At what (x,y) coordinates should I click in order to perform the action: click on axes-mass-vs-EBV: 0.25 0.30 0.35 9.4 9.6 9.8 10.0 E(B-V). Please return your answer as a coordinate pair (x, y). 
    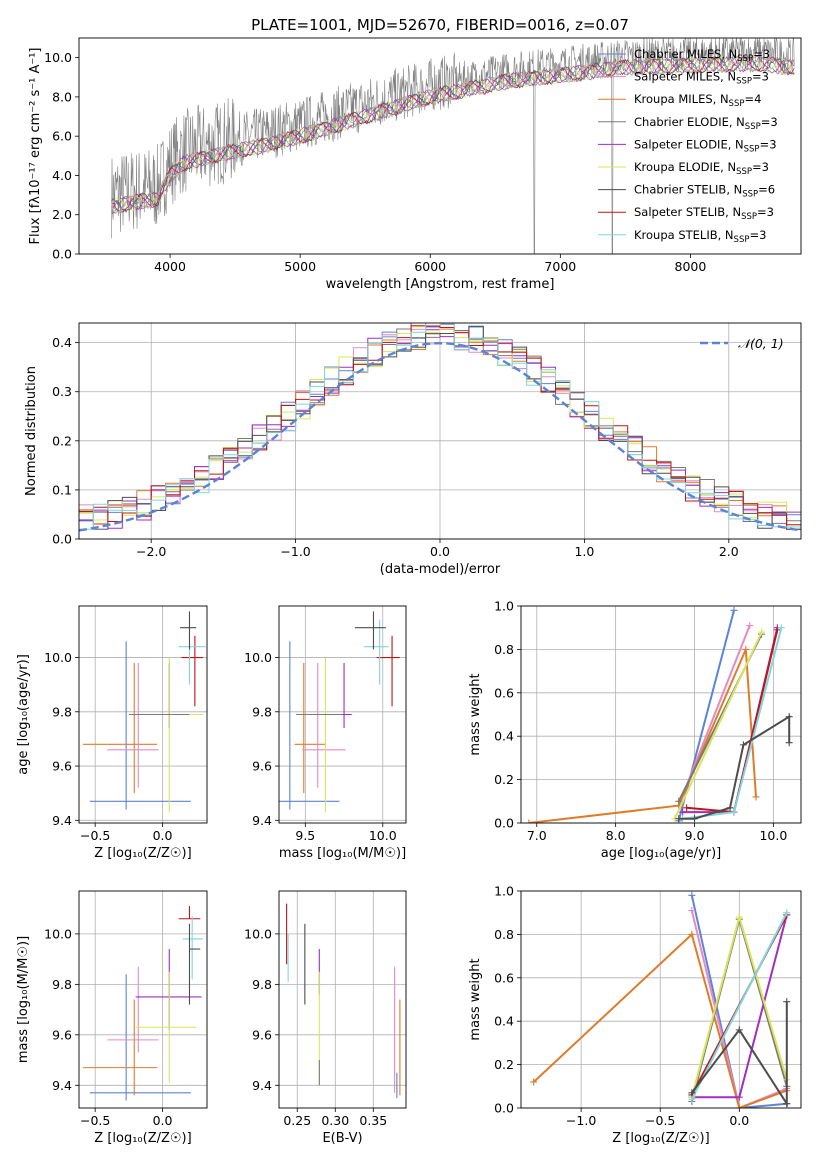
    Looking at the image, I should click on (325, 1018).